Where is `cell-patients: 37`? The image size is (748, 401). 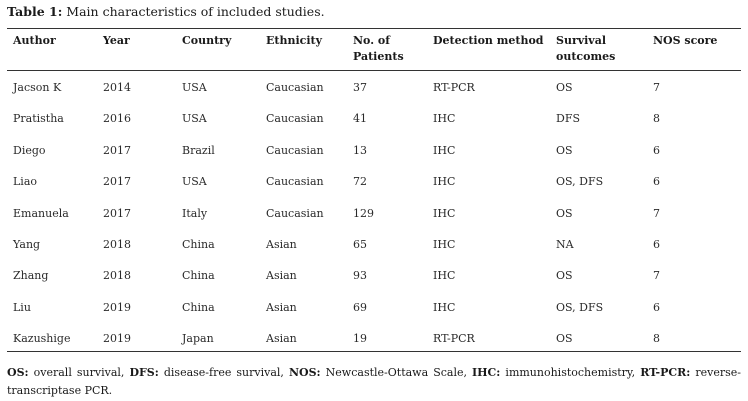 cell-patients: 37 is located at coordinates (360, 87).